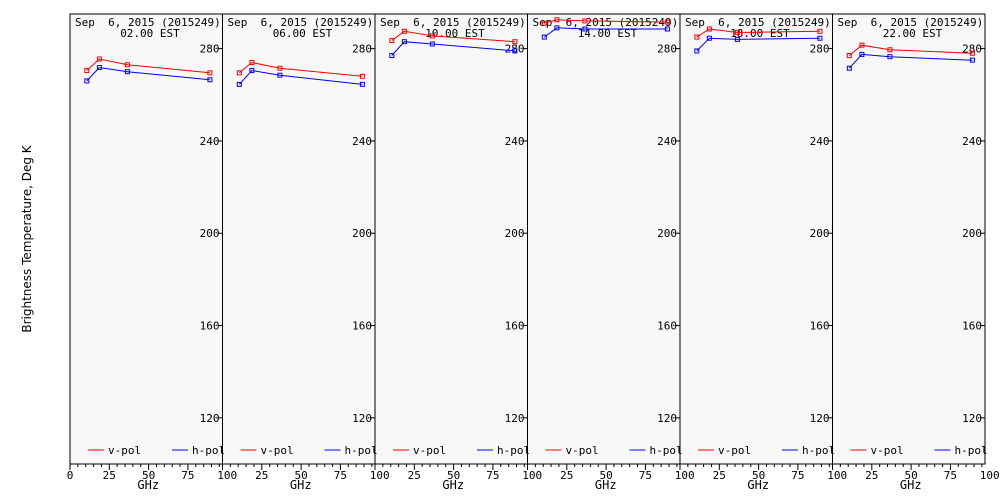 The image size is (1000, 500). Describe the element at coordinates (913, 33) in the screenshot. I see `panel-time: 22.00 EST` at that location.